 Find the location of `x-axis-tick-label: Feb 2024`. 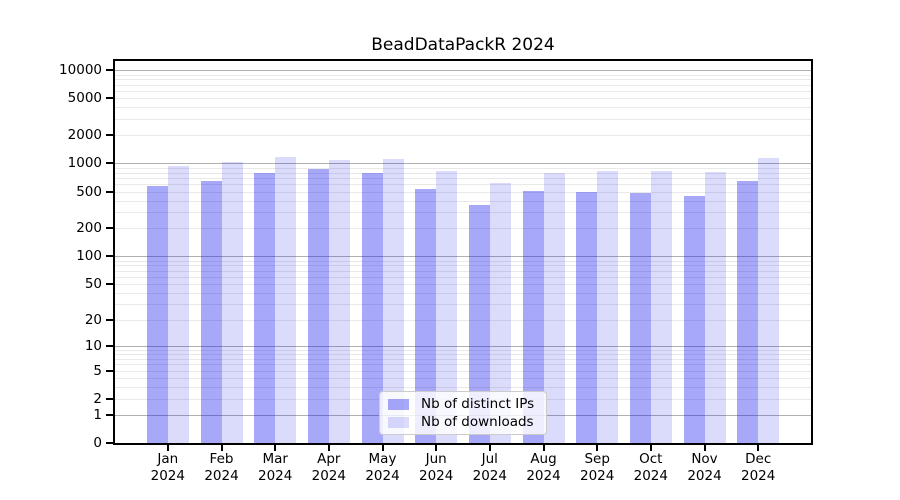

x-axis-tick-label: Feb 2024 is located at coordinates (221, 467).